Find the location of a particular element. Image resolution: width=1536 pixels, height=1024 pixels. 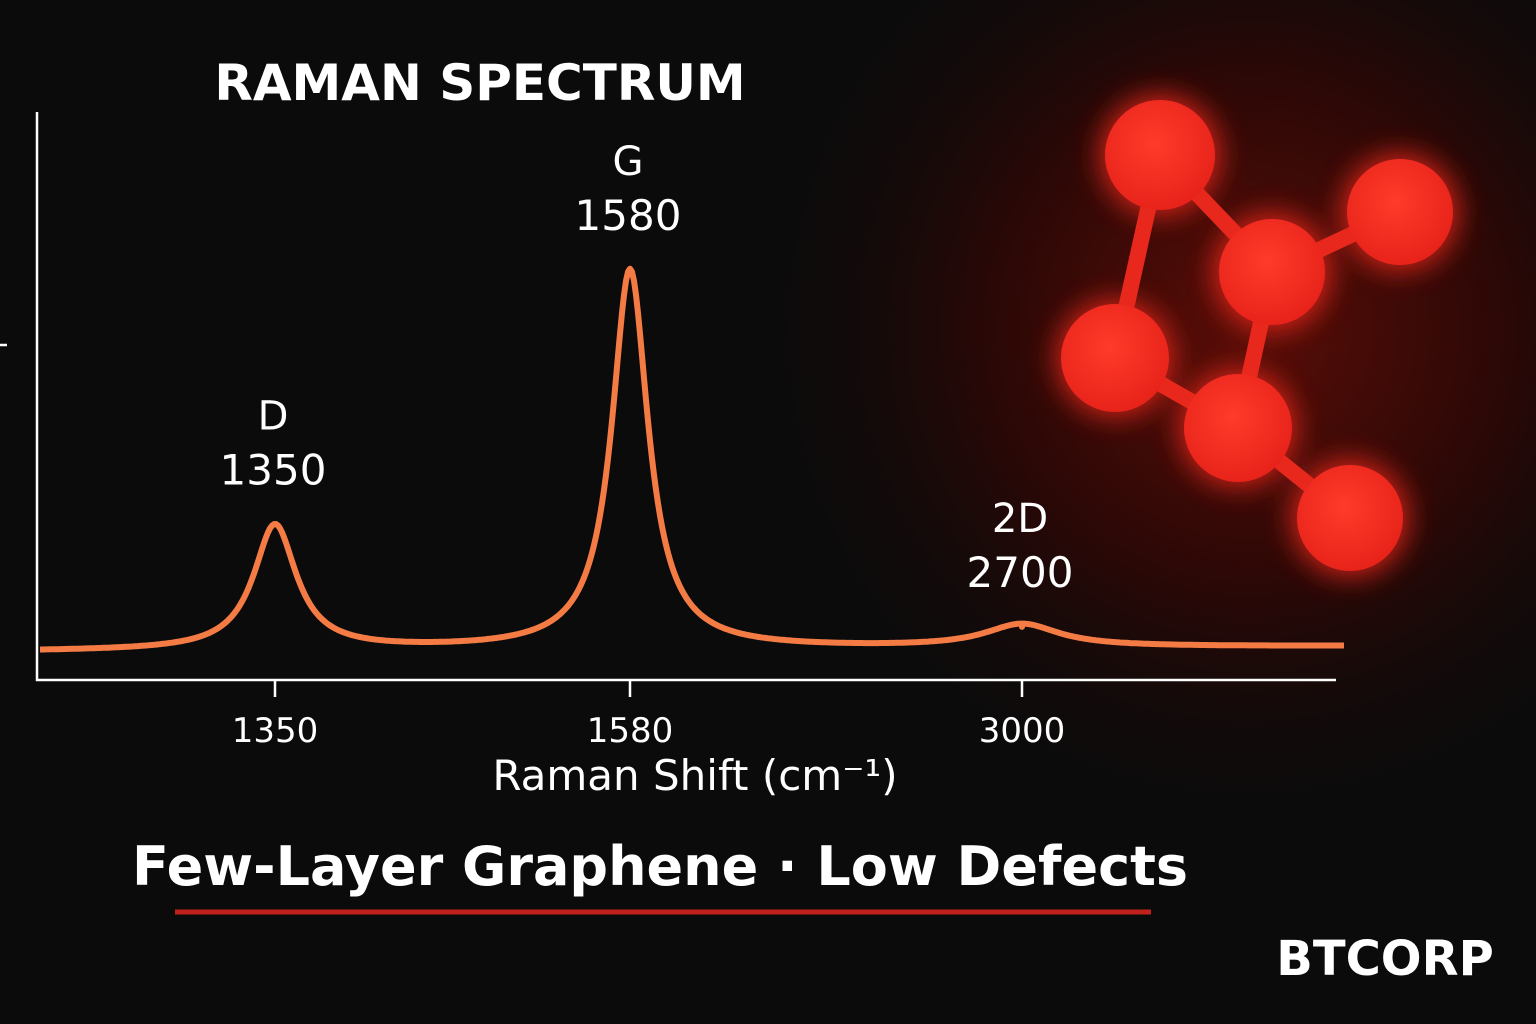

peak-label: 2D is located at coordinates (1020, 519).